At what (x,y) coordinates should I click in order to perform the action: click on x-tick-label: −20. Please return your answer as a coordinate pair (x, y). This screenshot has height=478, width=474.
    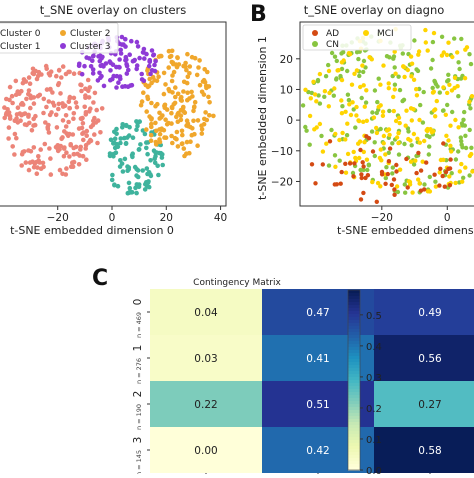
    Looking at the image, I should click on (382, 218).